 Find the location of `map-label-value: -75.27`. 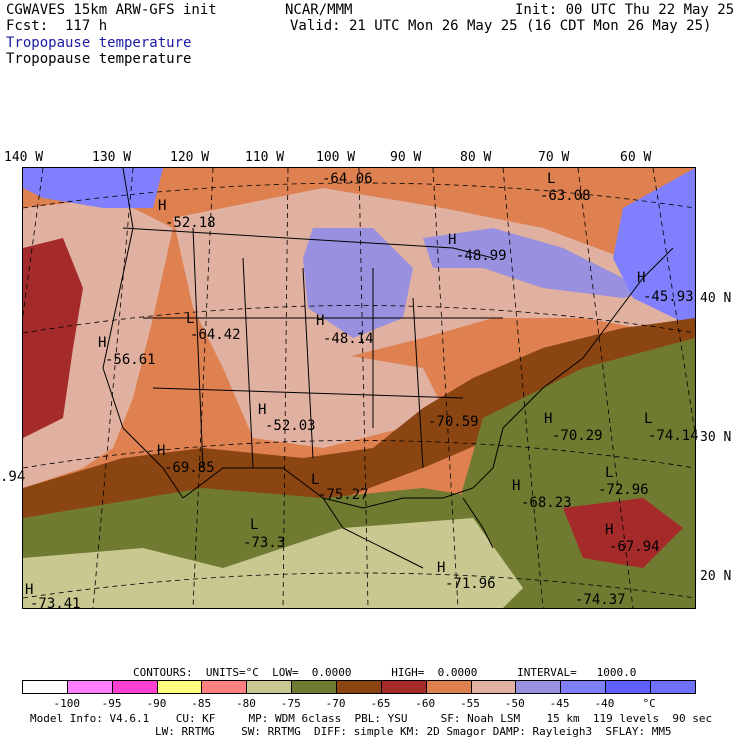

map-label-value: -75.27 is located at coordinates (343, 495).